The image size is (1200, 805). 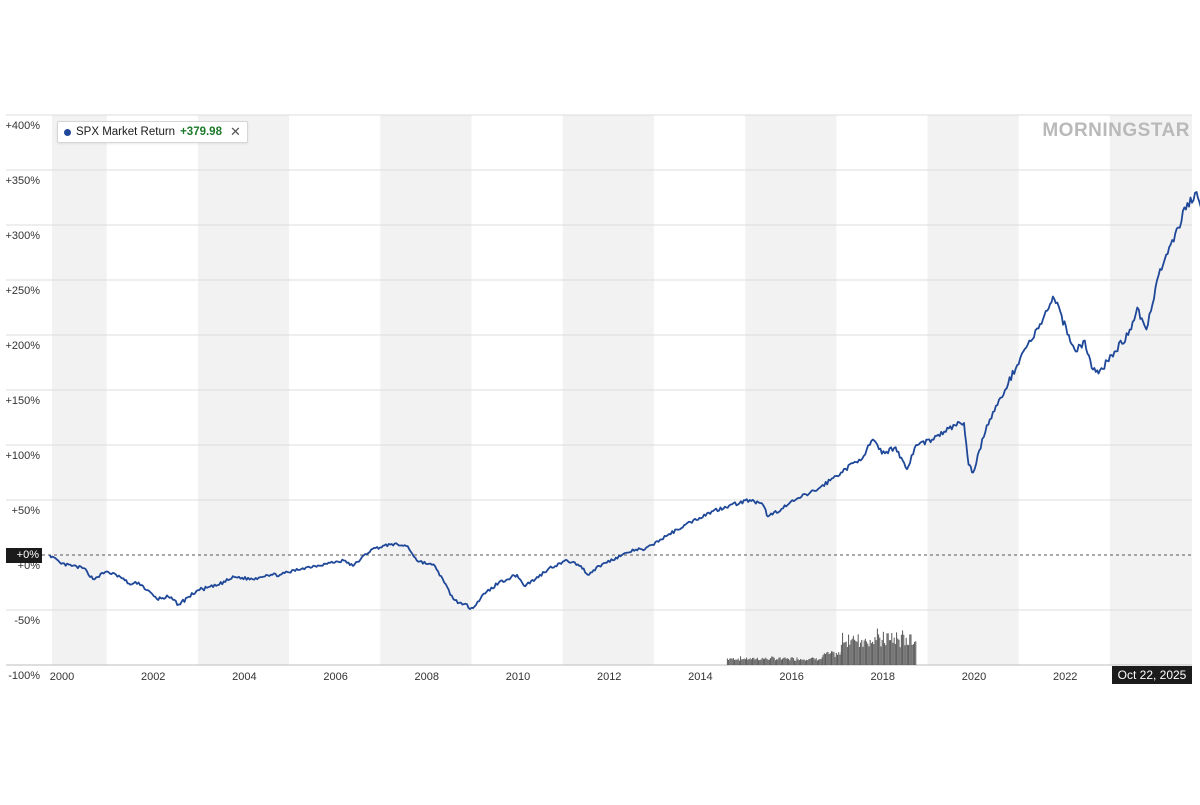 I want to click on x-tick-label: 2018, so click(x=883, y=677).